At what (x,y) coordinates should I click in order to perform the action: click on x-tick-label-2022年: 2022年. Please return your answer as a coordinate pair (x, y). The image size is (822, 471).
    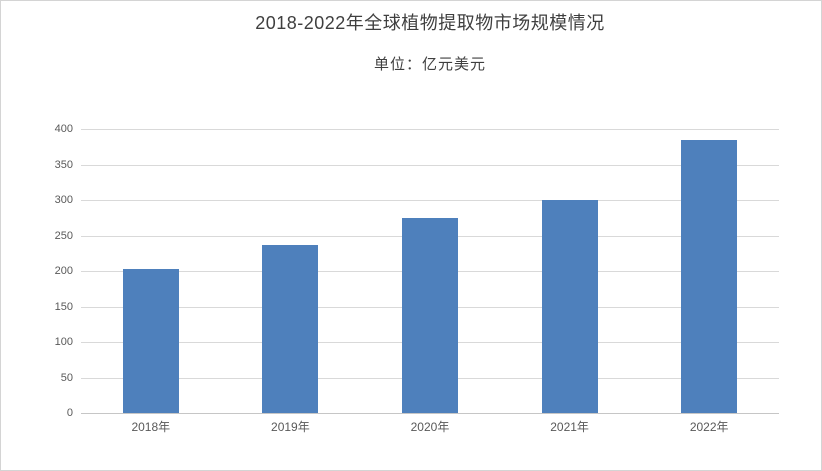
    Looking at the image, I should click on (709, 427).